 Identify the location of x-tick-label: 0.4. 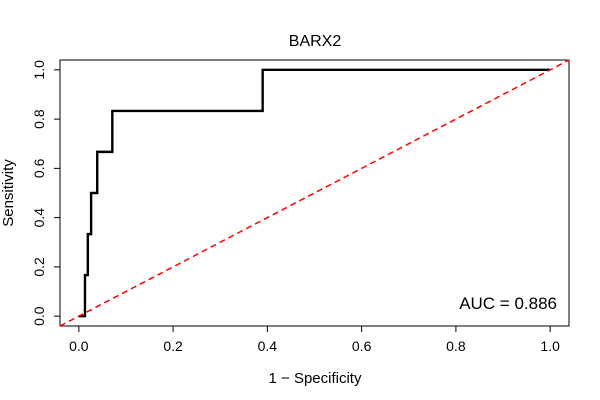
(268, 346).